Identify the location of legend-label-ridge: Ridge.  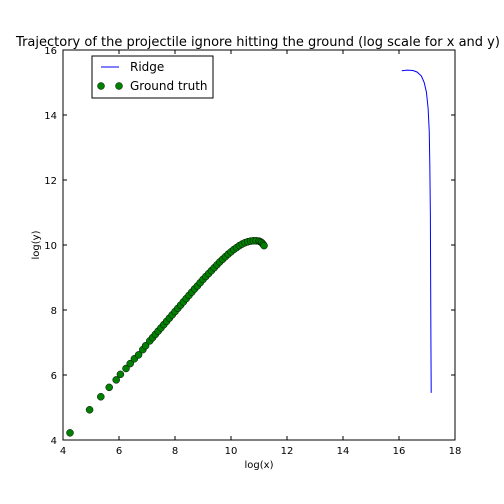
(147, 67).